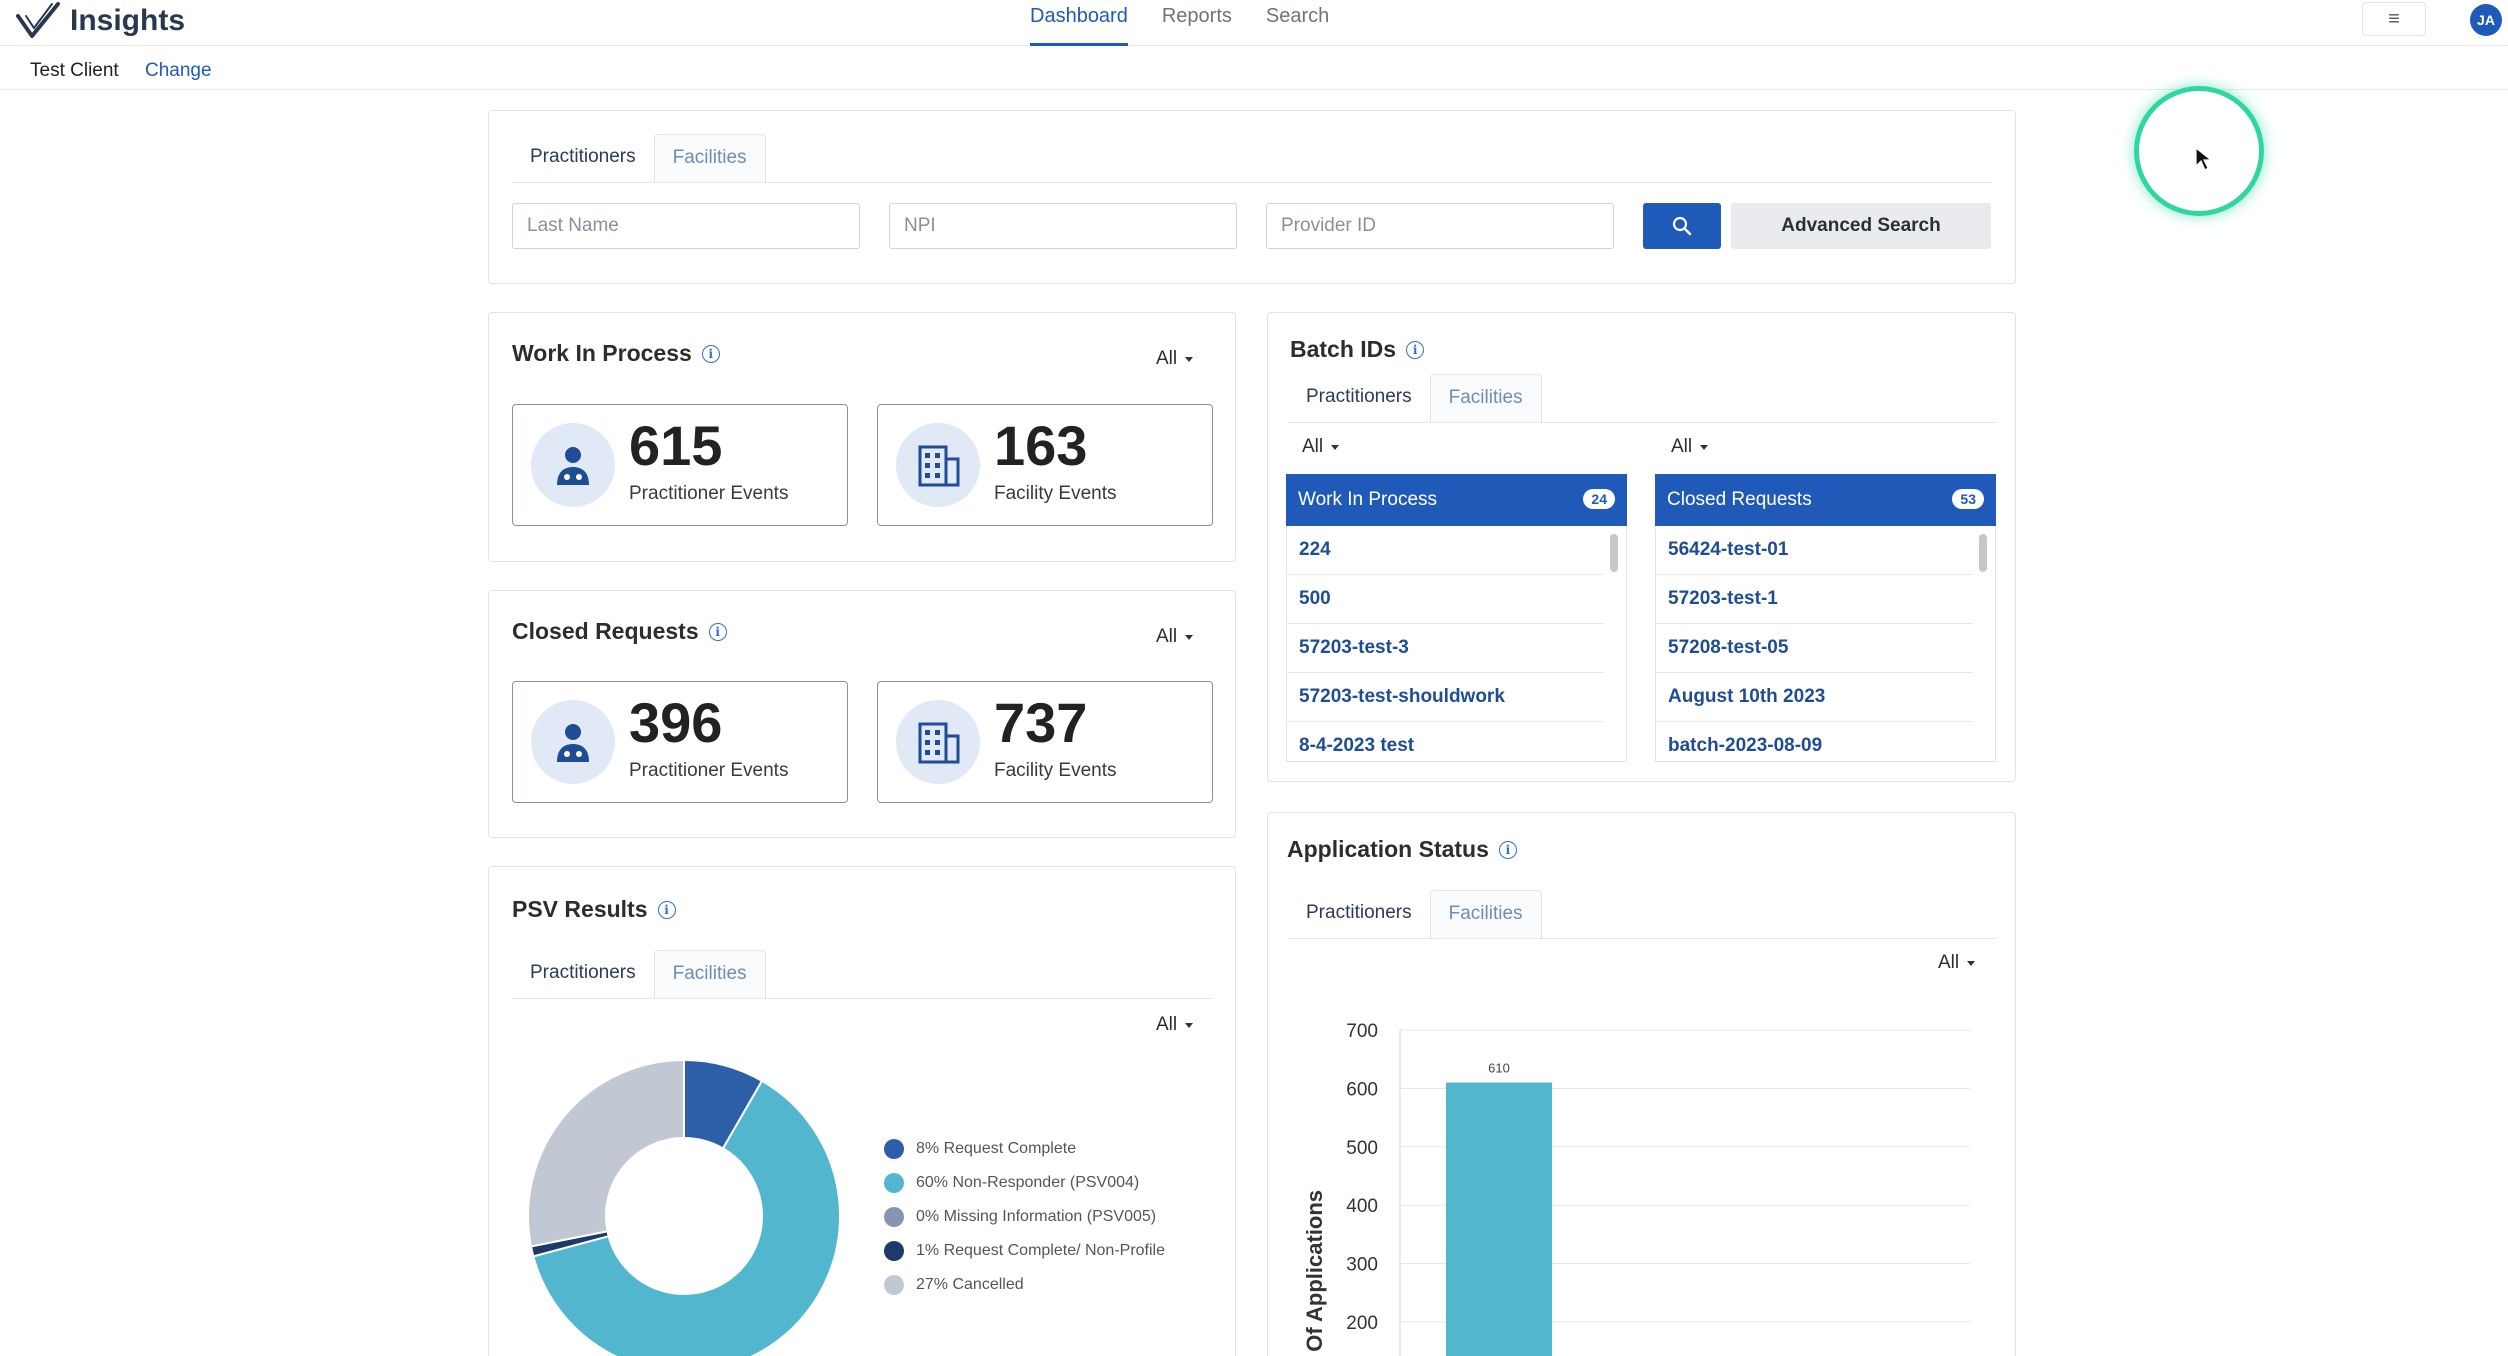 The width and height of the screenshot is (2508, 1356). What do you see at coordinates (1499, 1068) in the screenshot?
I see `bar-data-label: 610` at bounding box center [1499, 1068].